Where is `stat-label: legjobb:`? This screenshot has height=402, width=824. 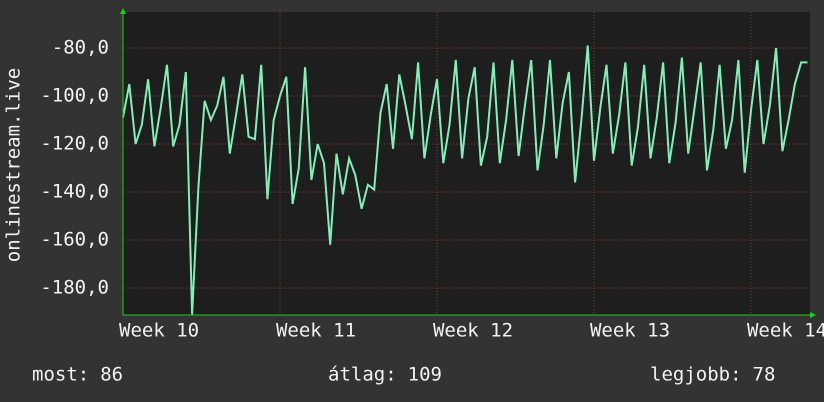
stat-label: legjobb: is located at coordinates (696, 375).